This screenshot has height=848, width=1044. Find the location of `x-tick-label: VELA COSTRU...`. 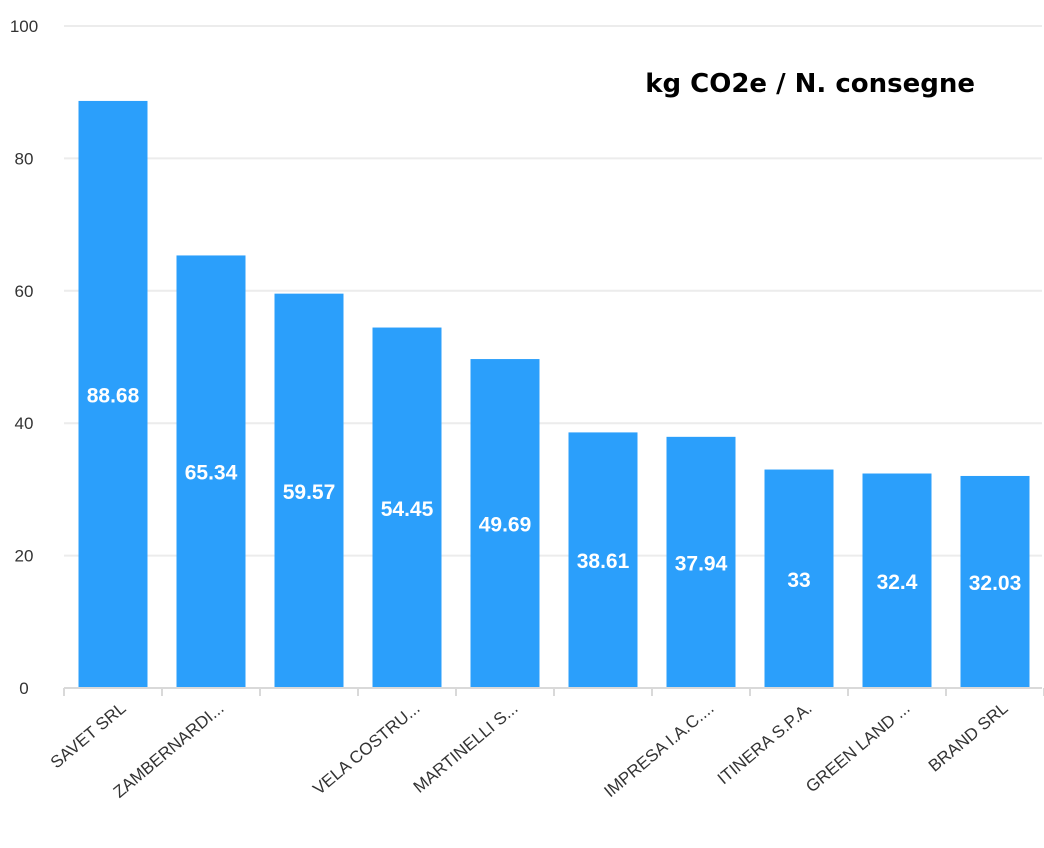

x-tick-label: VELA COSTRU... is located at coordinates (366, 749).